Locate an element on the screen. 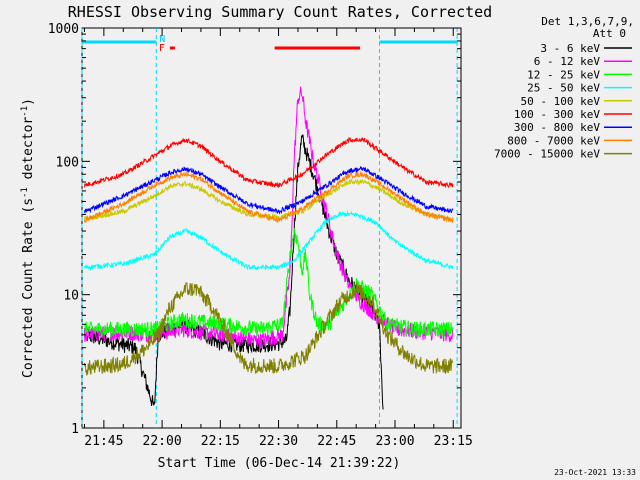 The height and width of the screenshot is (480, 640). legend-label: 3 - 6 keV is located at coordinates (570, 48).